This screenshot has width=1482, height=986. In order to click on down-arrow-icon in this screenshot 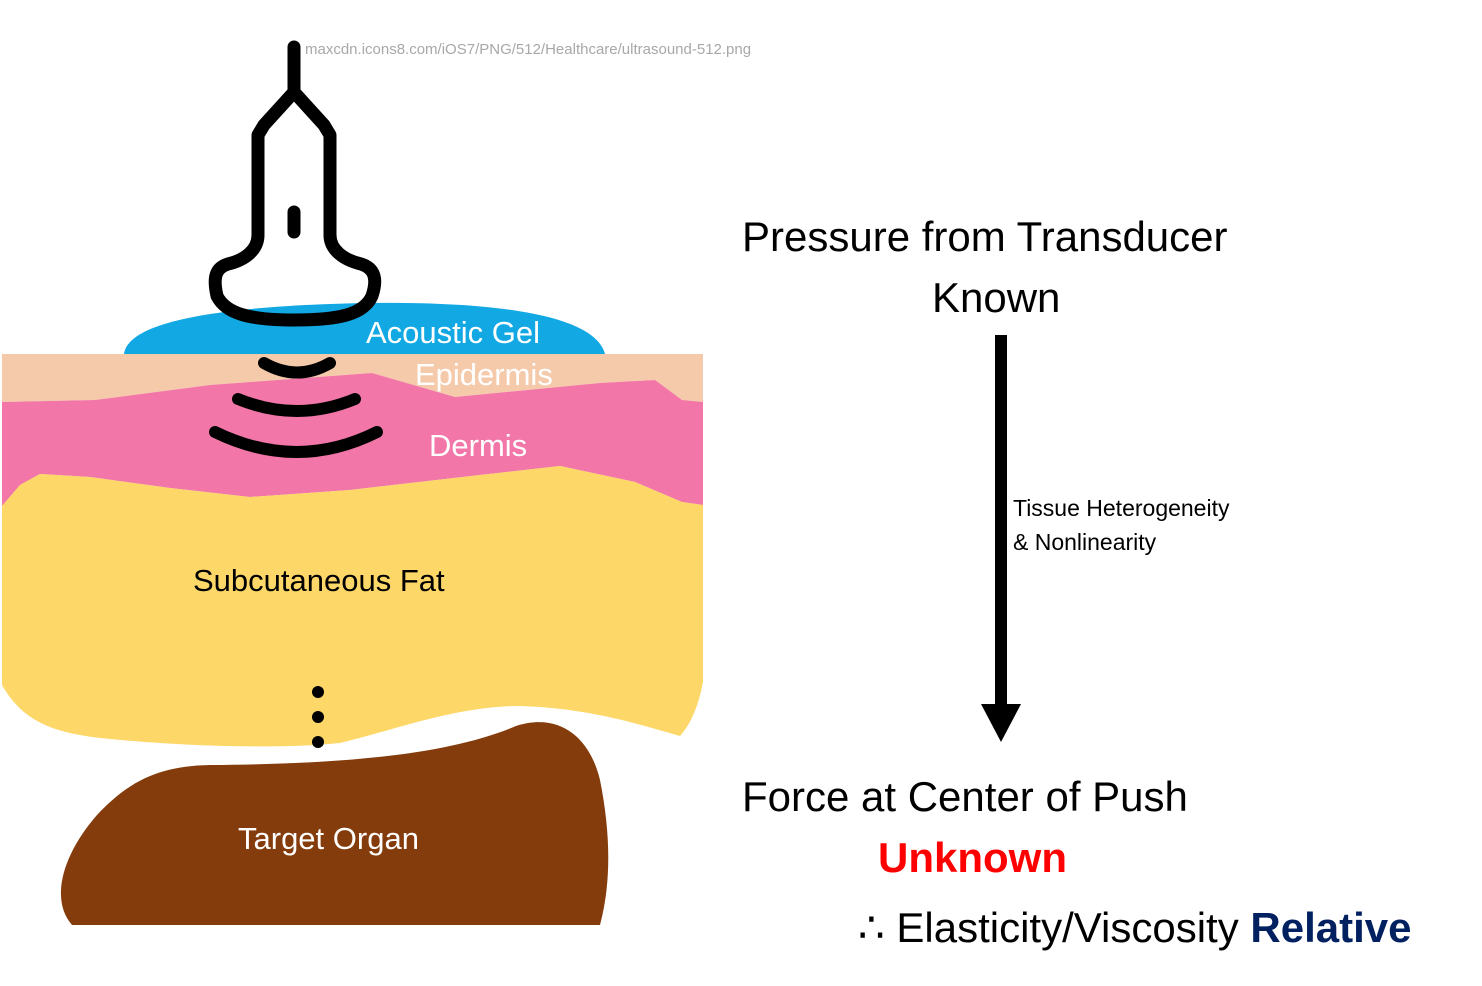, I will do `click(1001, 538)`.